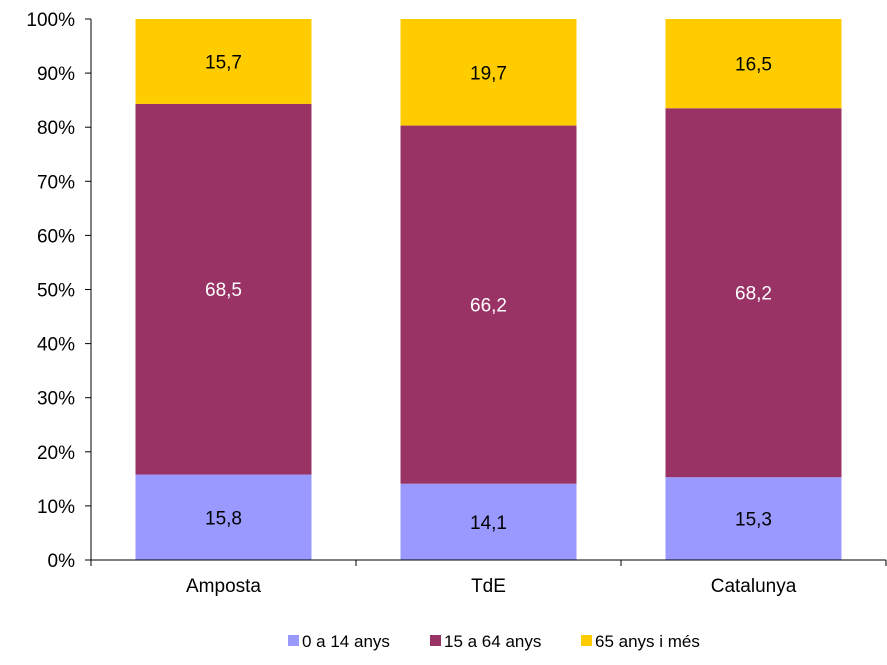  What do you see at coordinates (754, 586) in the screenshot?
I see `x-tick-label: Catalunya` at bounding box center [754, 586].